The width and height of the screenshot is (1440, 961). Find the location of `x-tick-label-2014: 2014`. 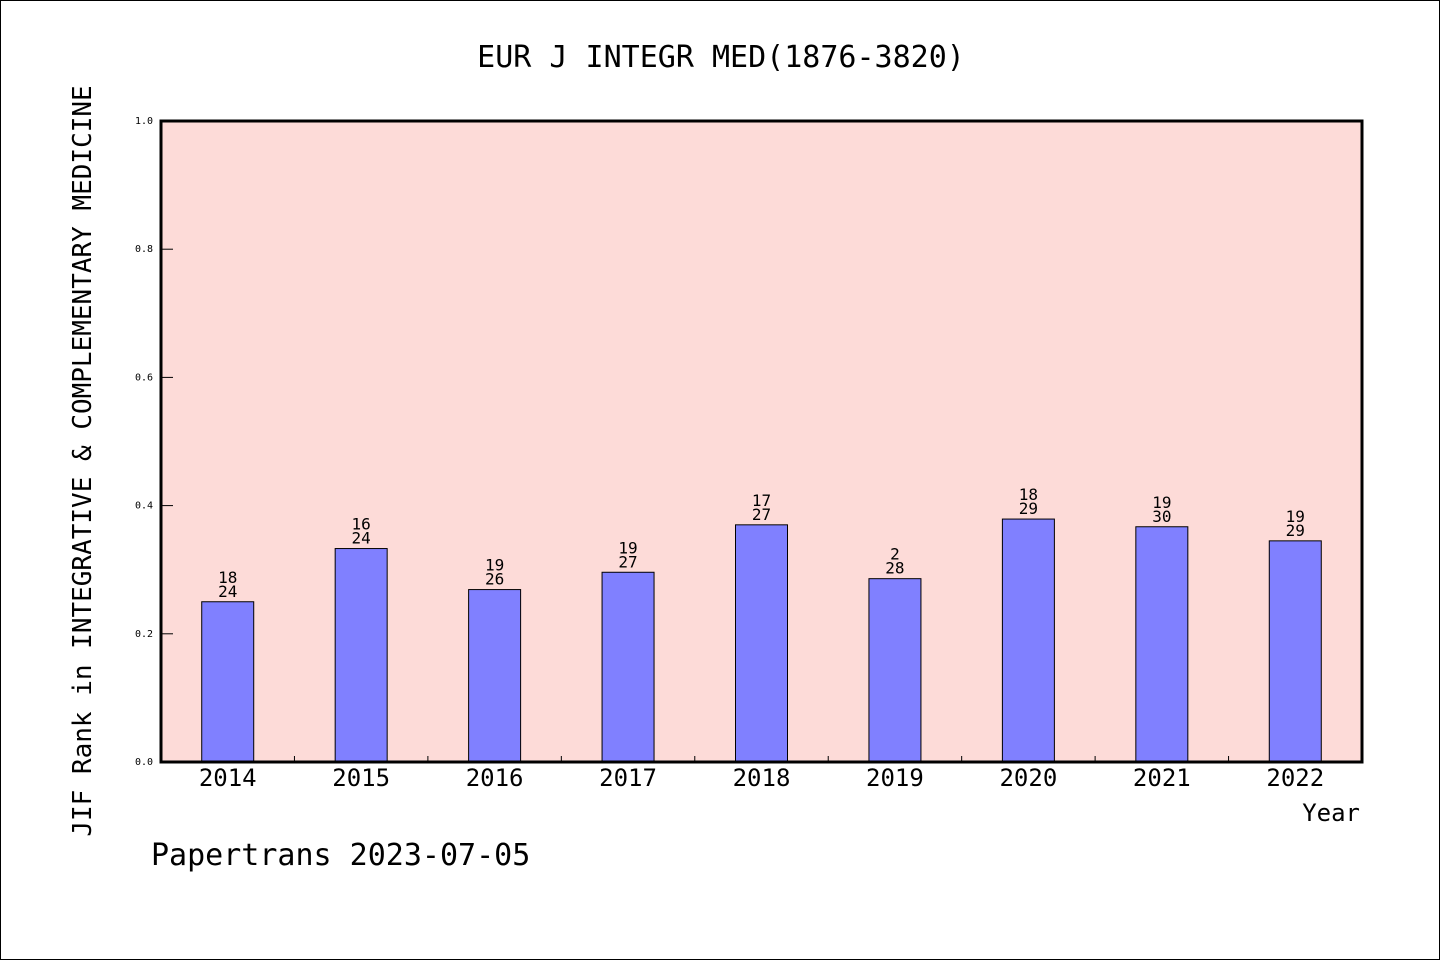

x-tick-label-2014: 2014 is located at coordinates (228, 778).